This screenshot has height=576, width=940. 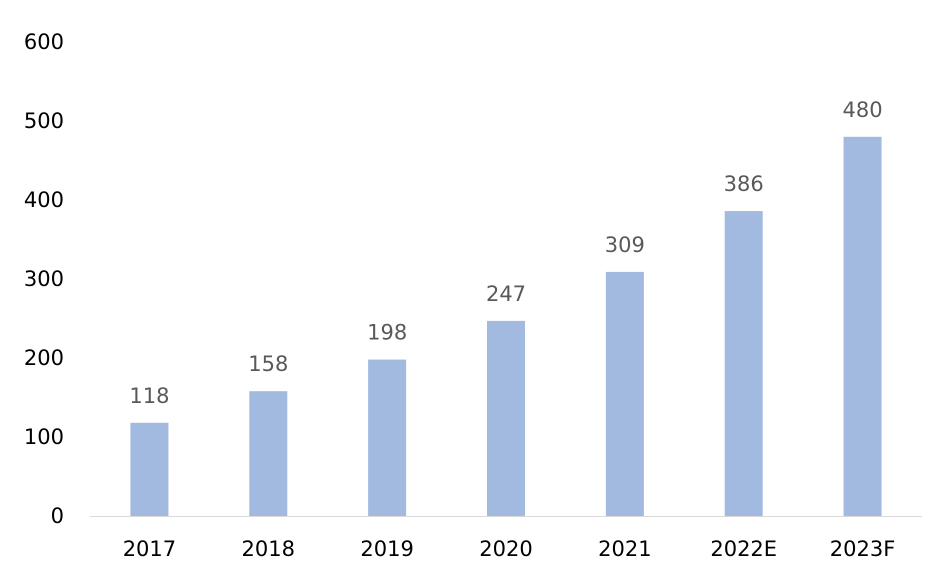 What do you see at coordinates (743, 549) in the screenshot?
I see `x-tick-label: 2022E` at bounding box center [743, 549].